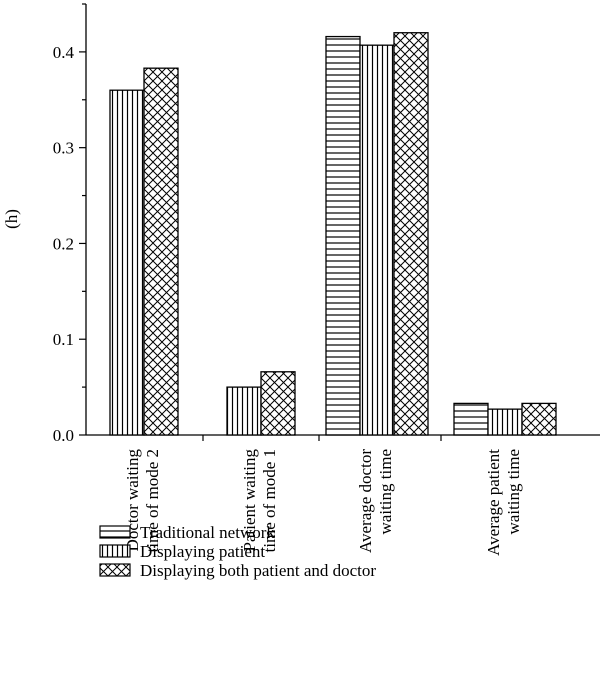  I want to click on legend-label: Displaying patient, so click(202, 551).